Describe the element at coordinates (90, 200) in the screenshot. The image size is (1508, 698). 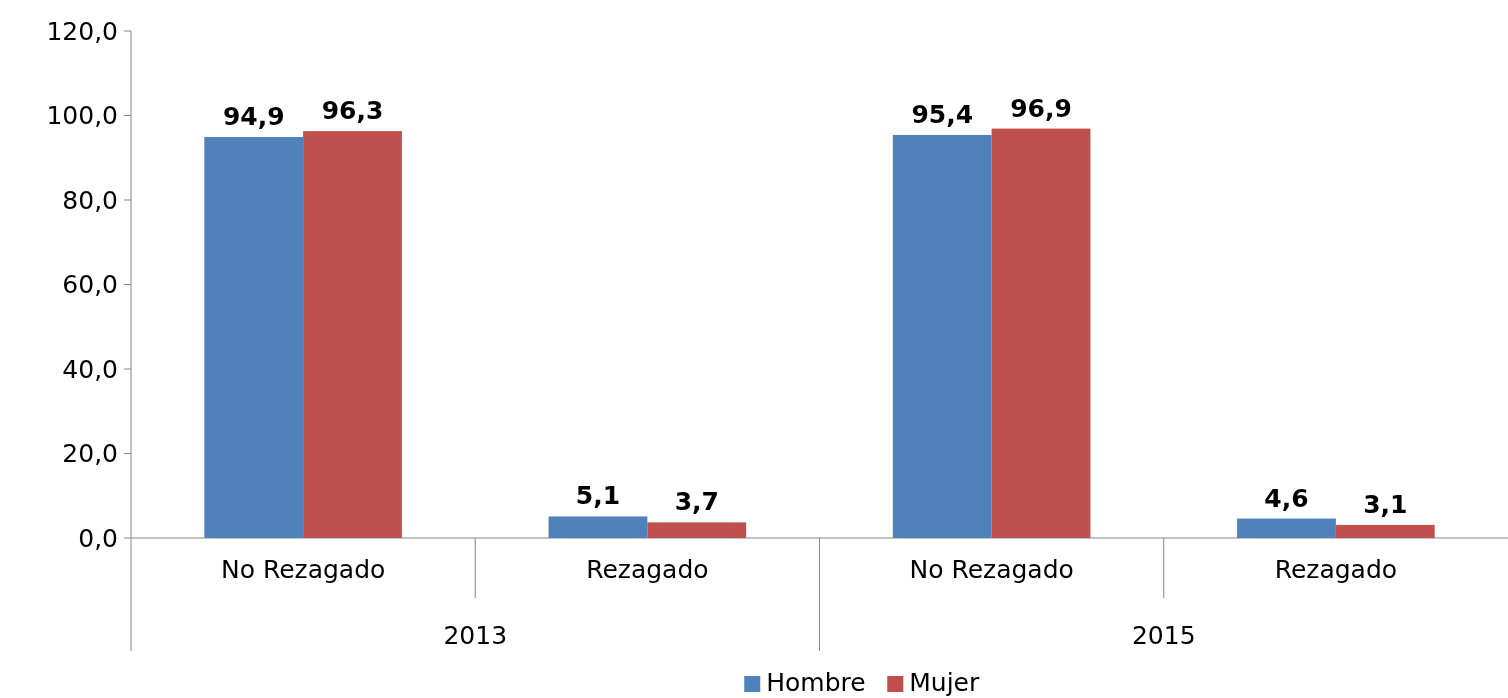
I see `y-tick-label: 80,0` at that location.